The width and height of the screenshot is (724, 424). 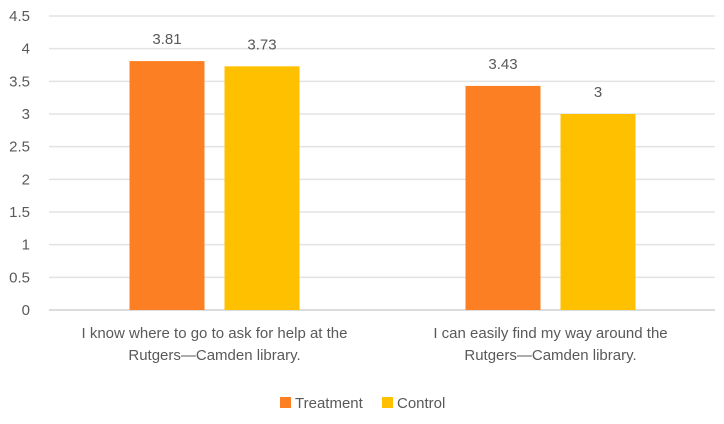 What do you see at coordinates (26, 114) in the screenshot?
I see `y-tick-label: 3` at bounding box center [26, 114].